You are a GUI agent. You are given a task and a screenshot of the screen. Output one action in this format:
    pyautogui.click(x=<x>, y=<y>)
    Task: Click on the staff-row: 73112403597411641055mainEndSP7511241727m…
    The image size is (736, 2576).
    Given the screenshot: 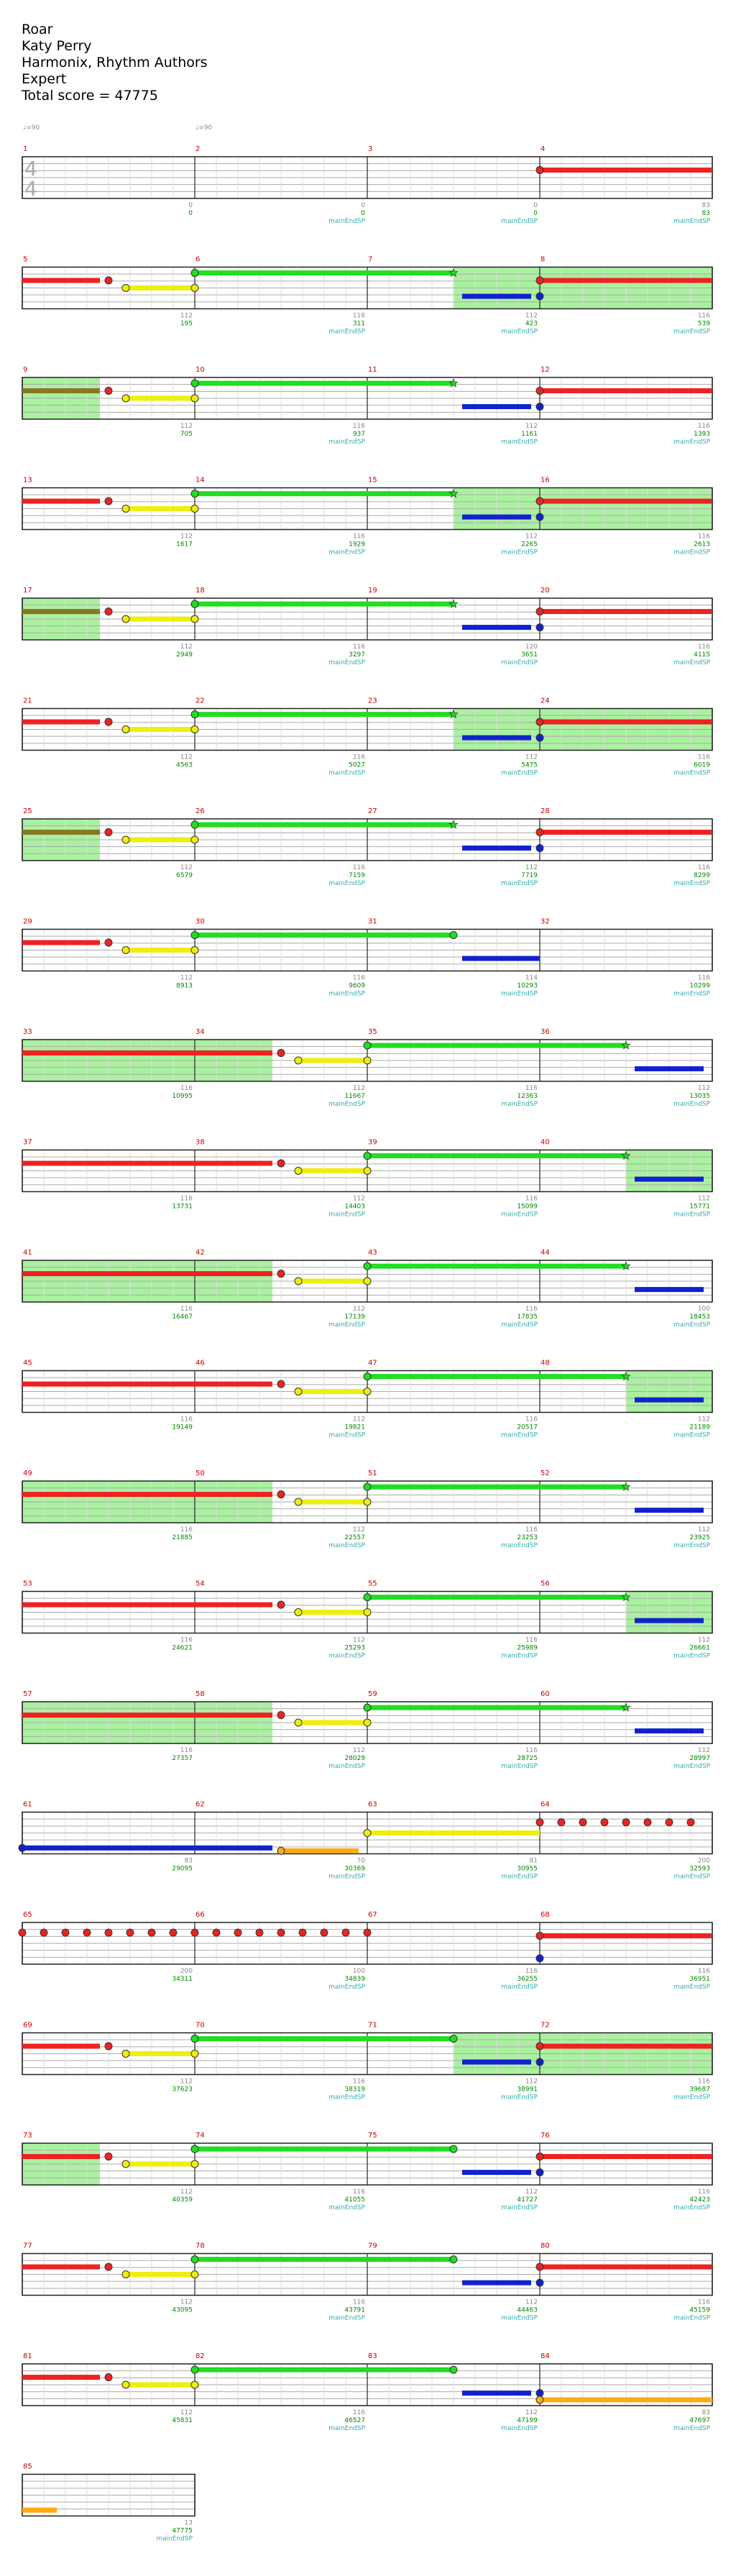 What is the action you would take?
    pyautogui.click(x=367, y=2171)
    